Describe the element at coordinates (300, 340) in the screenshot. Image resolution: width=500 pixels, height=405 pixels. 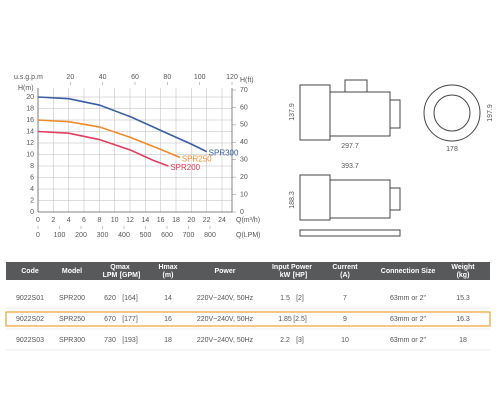
I see `table-cell: [3]` at that location.